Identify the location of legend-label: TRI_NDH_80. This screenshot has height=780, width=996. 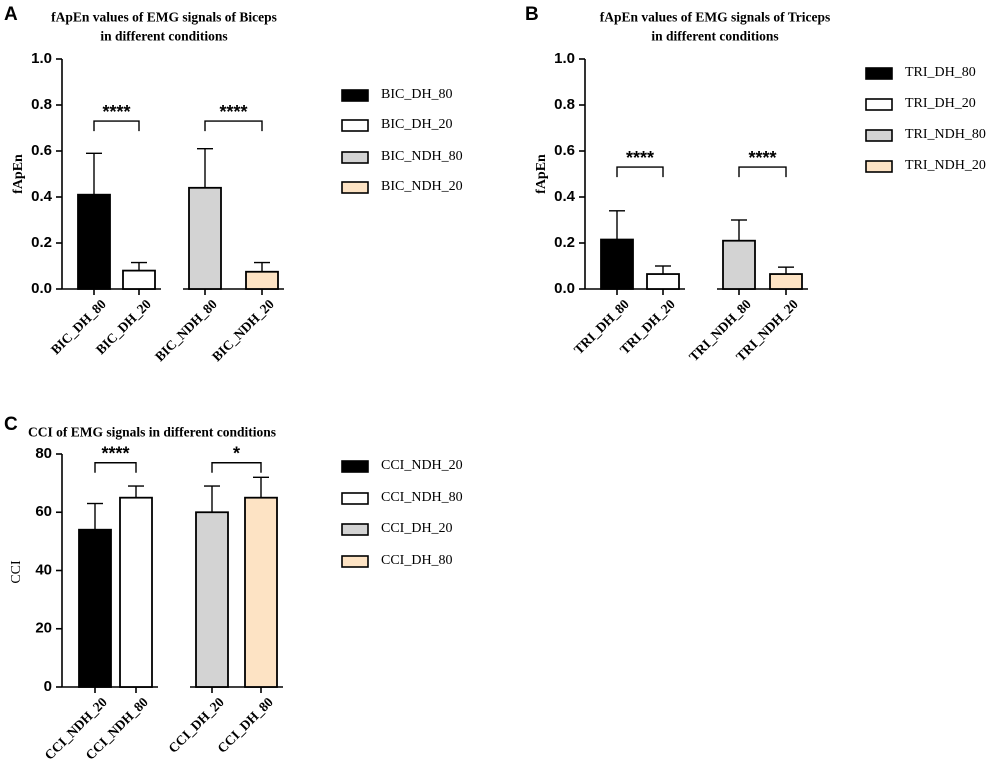
(945, 134).